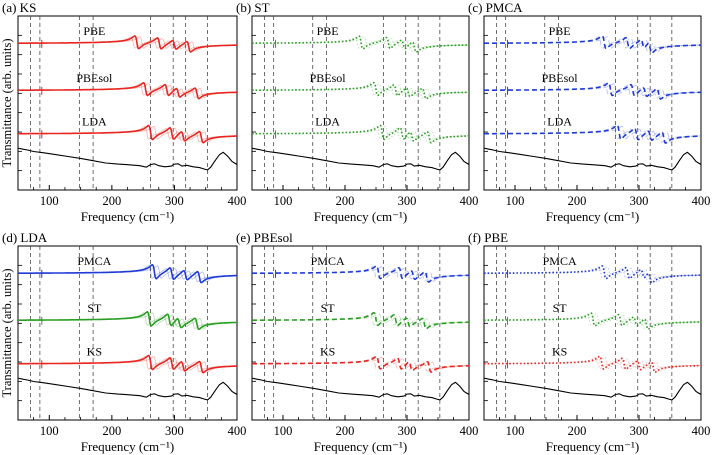 This screenshot has height=455, width=712. Describe the element at coordinates (264, 237) in the screenshot. I see `panel-label: (e) PBEsol` at that location.